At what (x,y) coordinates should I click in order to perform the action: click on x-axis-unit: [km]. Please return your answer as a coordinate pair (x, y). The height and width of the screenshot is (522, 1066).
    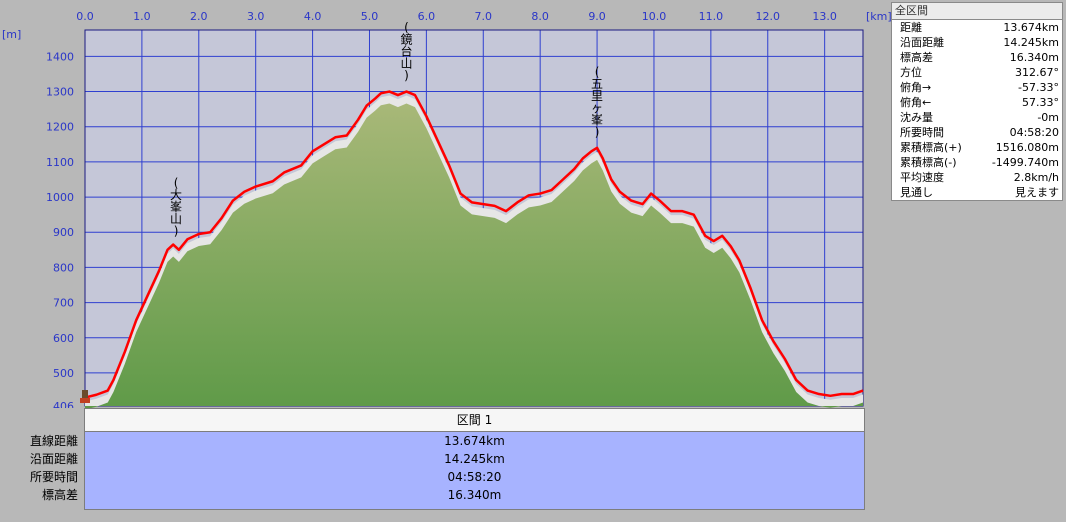
    Looking at the image, I should click on (879, 16).